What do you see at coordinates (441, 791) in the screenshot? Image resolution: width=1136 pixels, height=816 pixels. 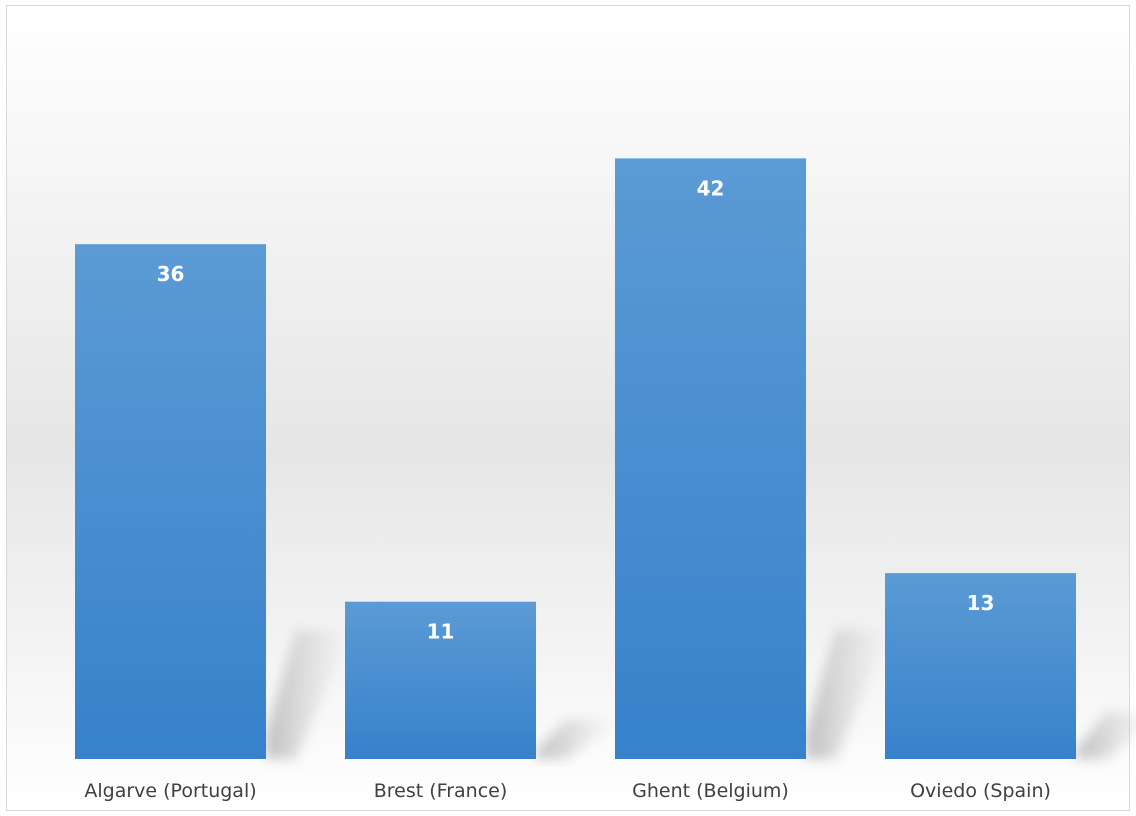 I see `category-tick-label: Brest (France)` at bounding box center [441, 791].